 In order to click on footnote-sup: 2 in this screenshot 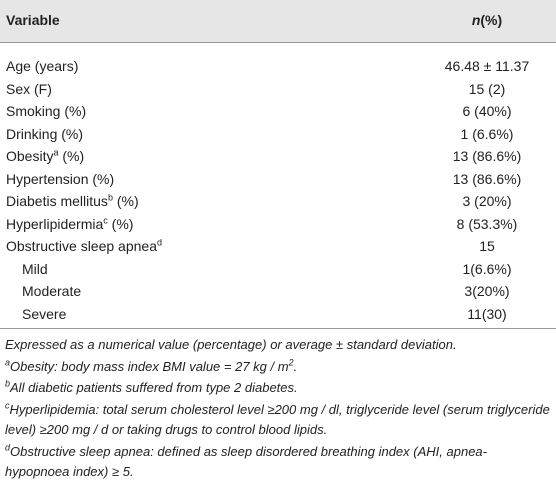, I will do `click(291, 362)`.